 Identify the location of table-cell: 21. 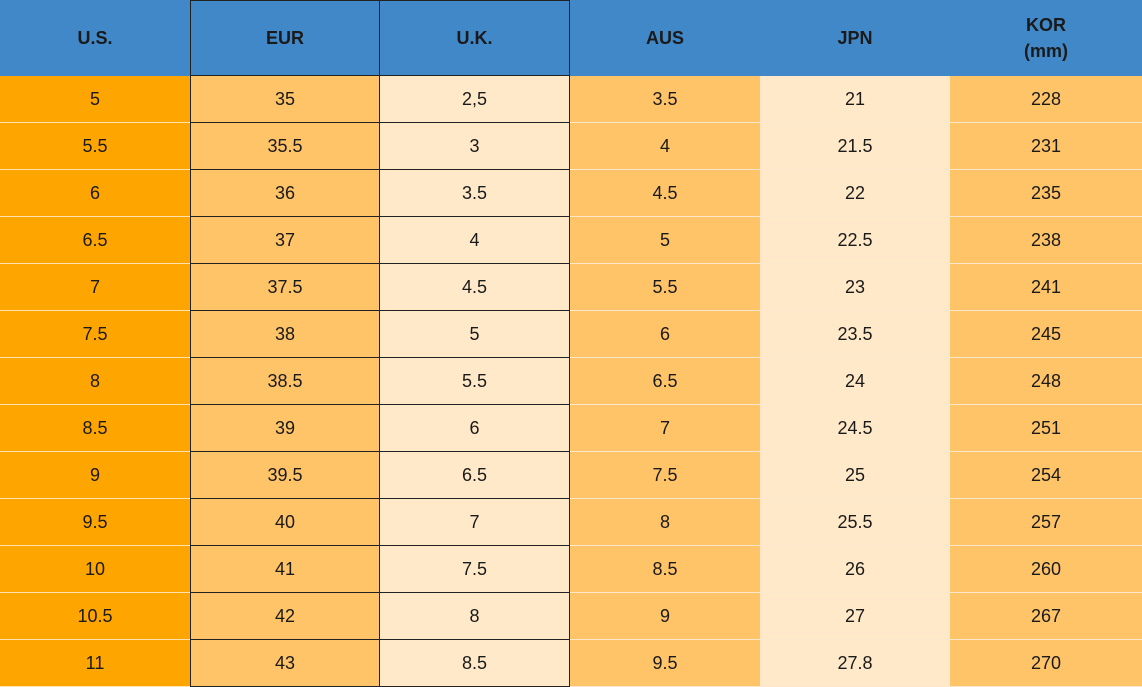
(855, 99).